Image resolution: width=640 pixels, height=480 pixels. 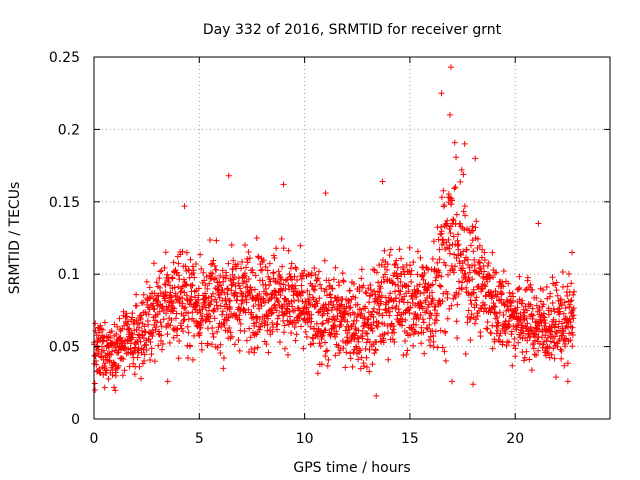 I want to click on x-tick-label: 5, so click(x=199, y=439).